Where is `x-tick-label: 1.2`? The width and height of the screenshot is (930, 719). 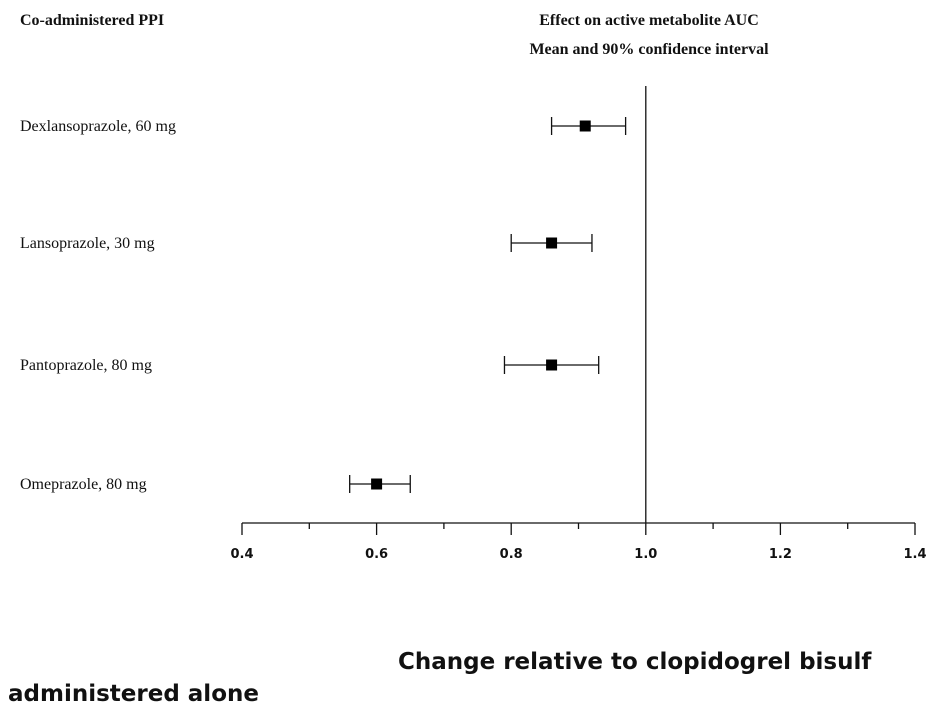 x-tick-label: 1.2 is located at coordinates (780, 554).